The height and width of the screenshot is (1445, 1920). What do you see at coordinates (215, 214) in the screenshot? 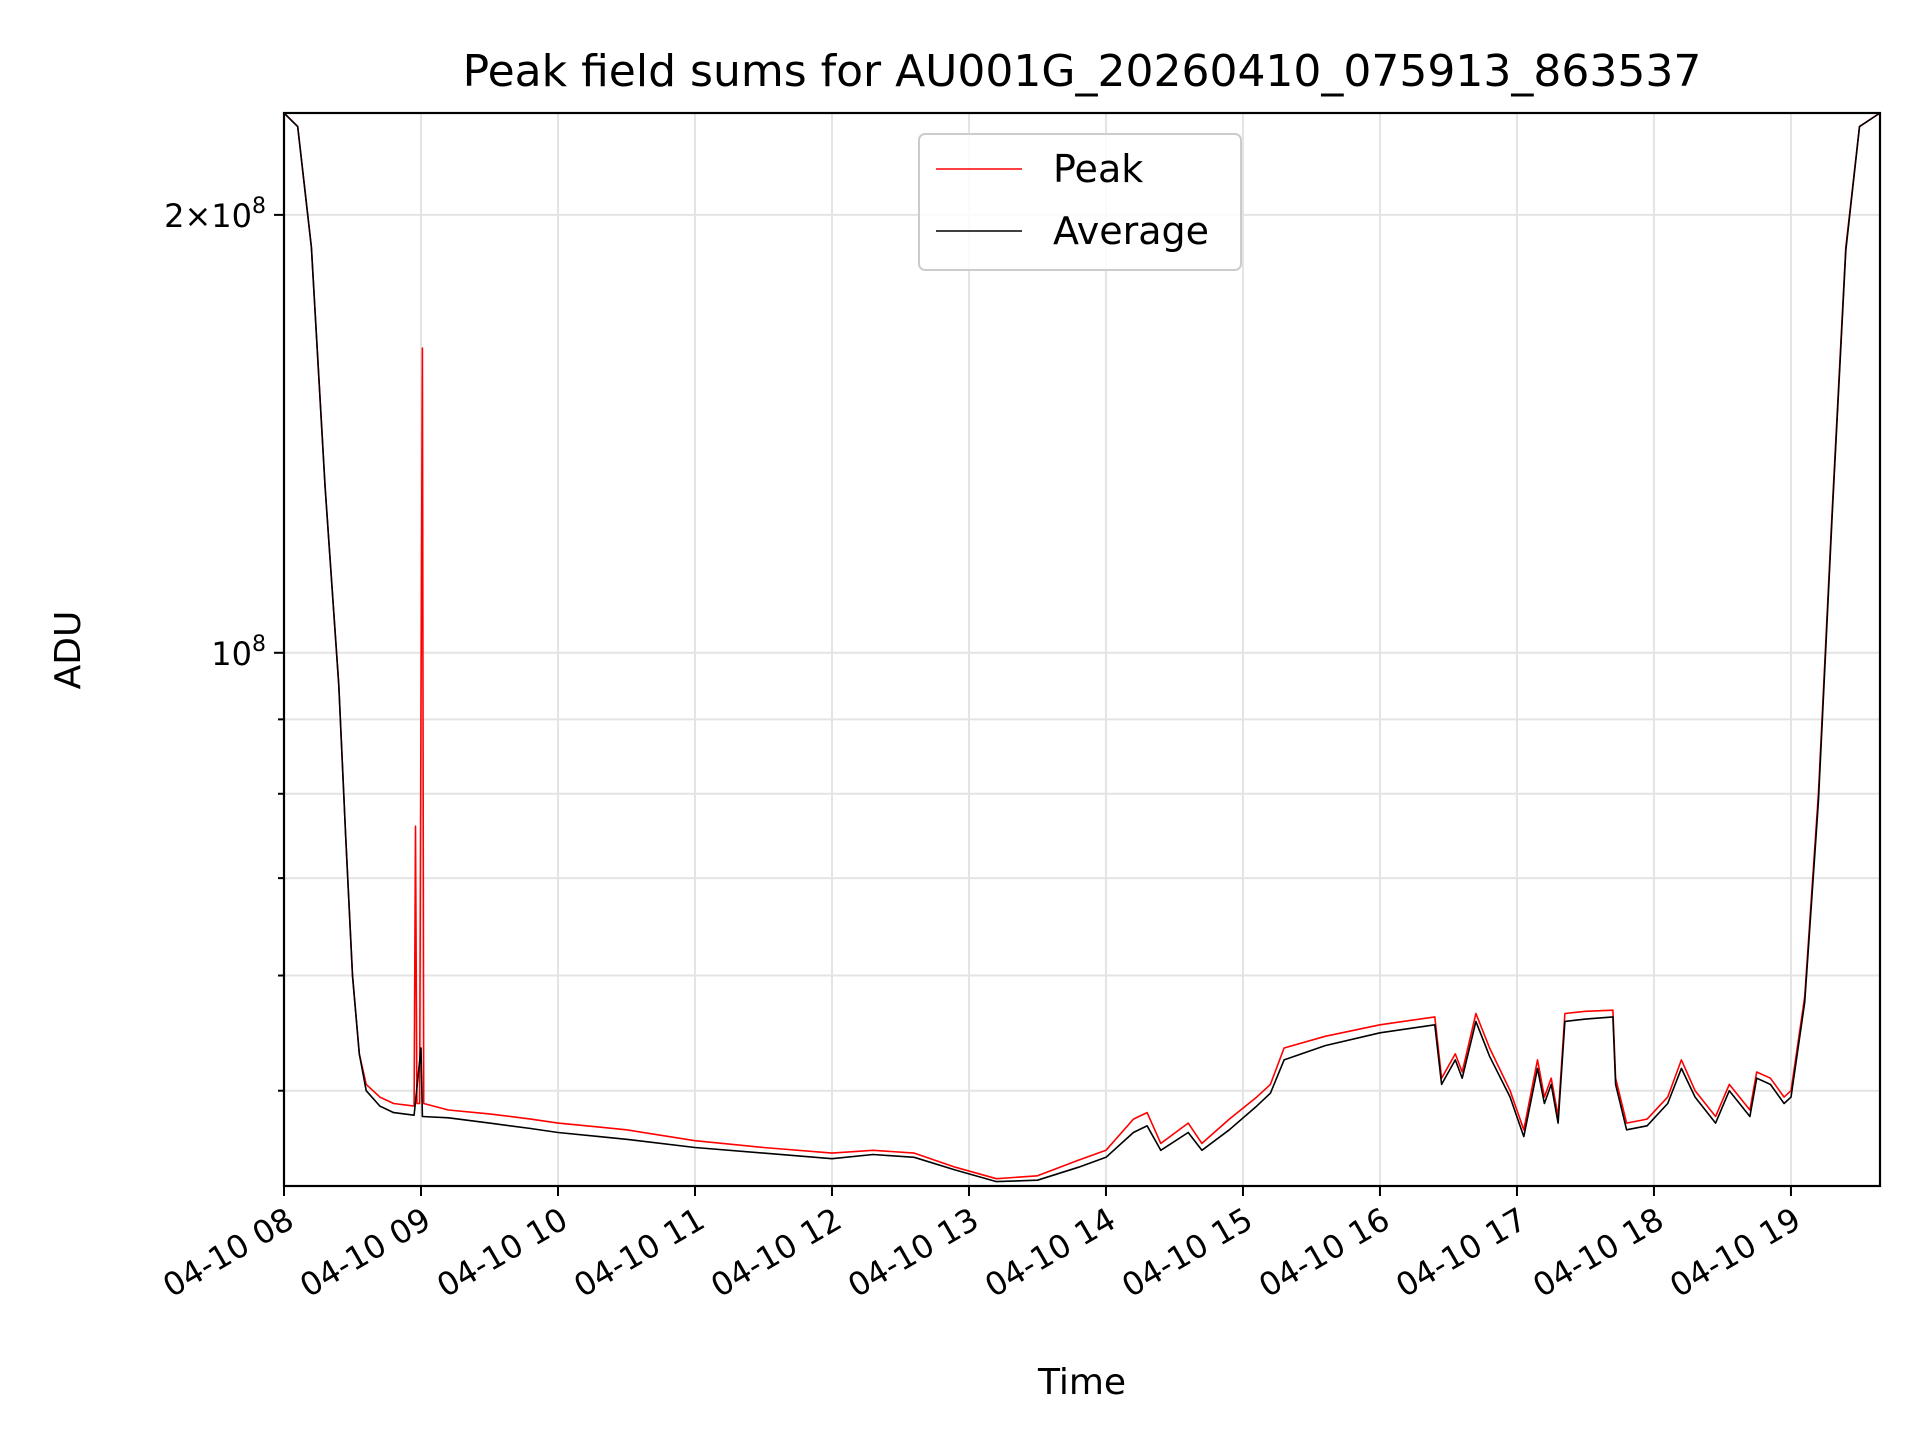
I see `y-tick-label: 2×108` at bounding box center [215, 214].